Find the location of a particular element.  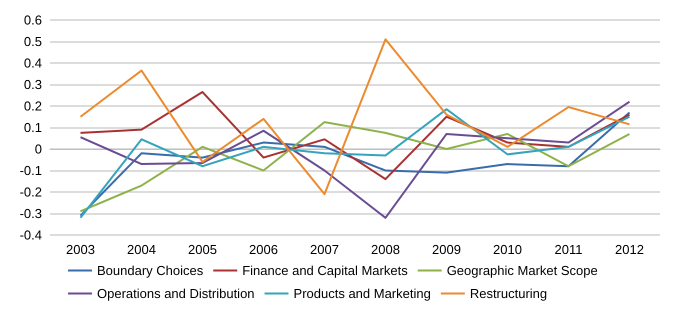

x-tick-label: 2011 is located at coordinates (568, 249).